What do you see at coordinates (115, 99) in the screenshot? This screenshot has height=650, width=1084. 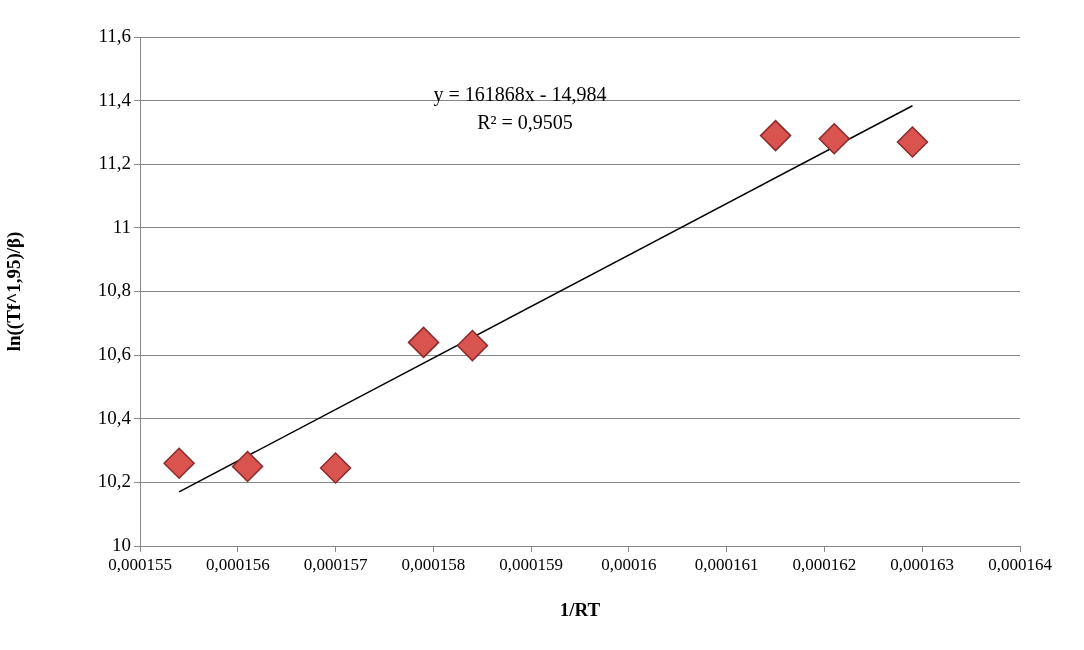 I see `y-tick-label: 11,4` at bounding box center [115, 99].